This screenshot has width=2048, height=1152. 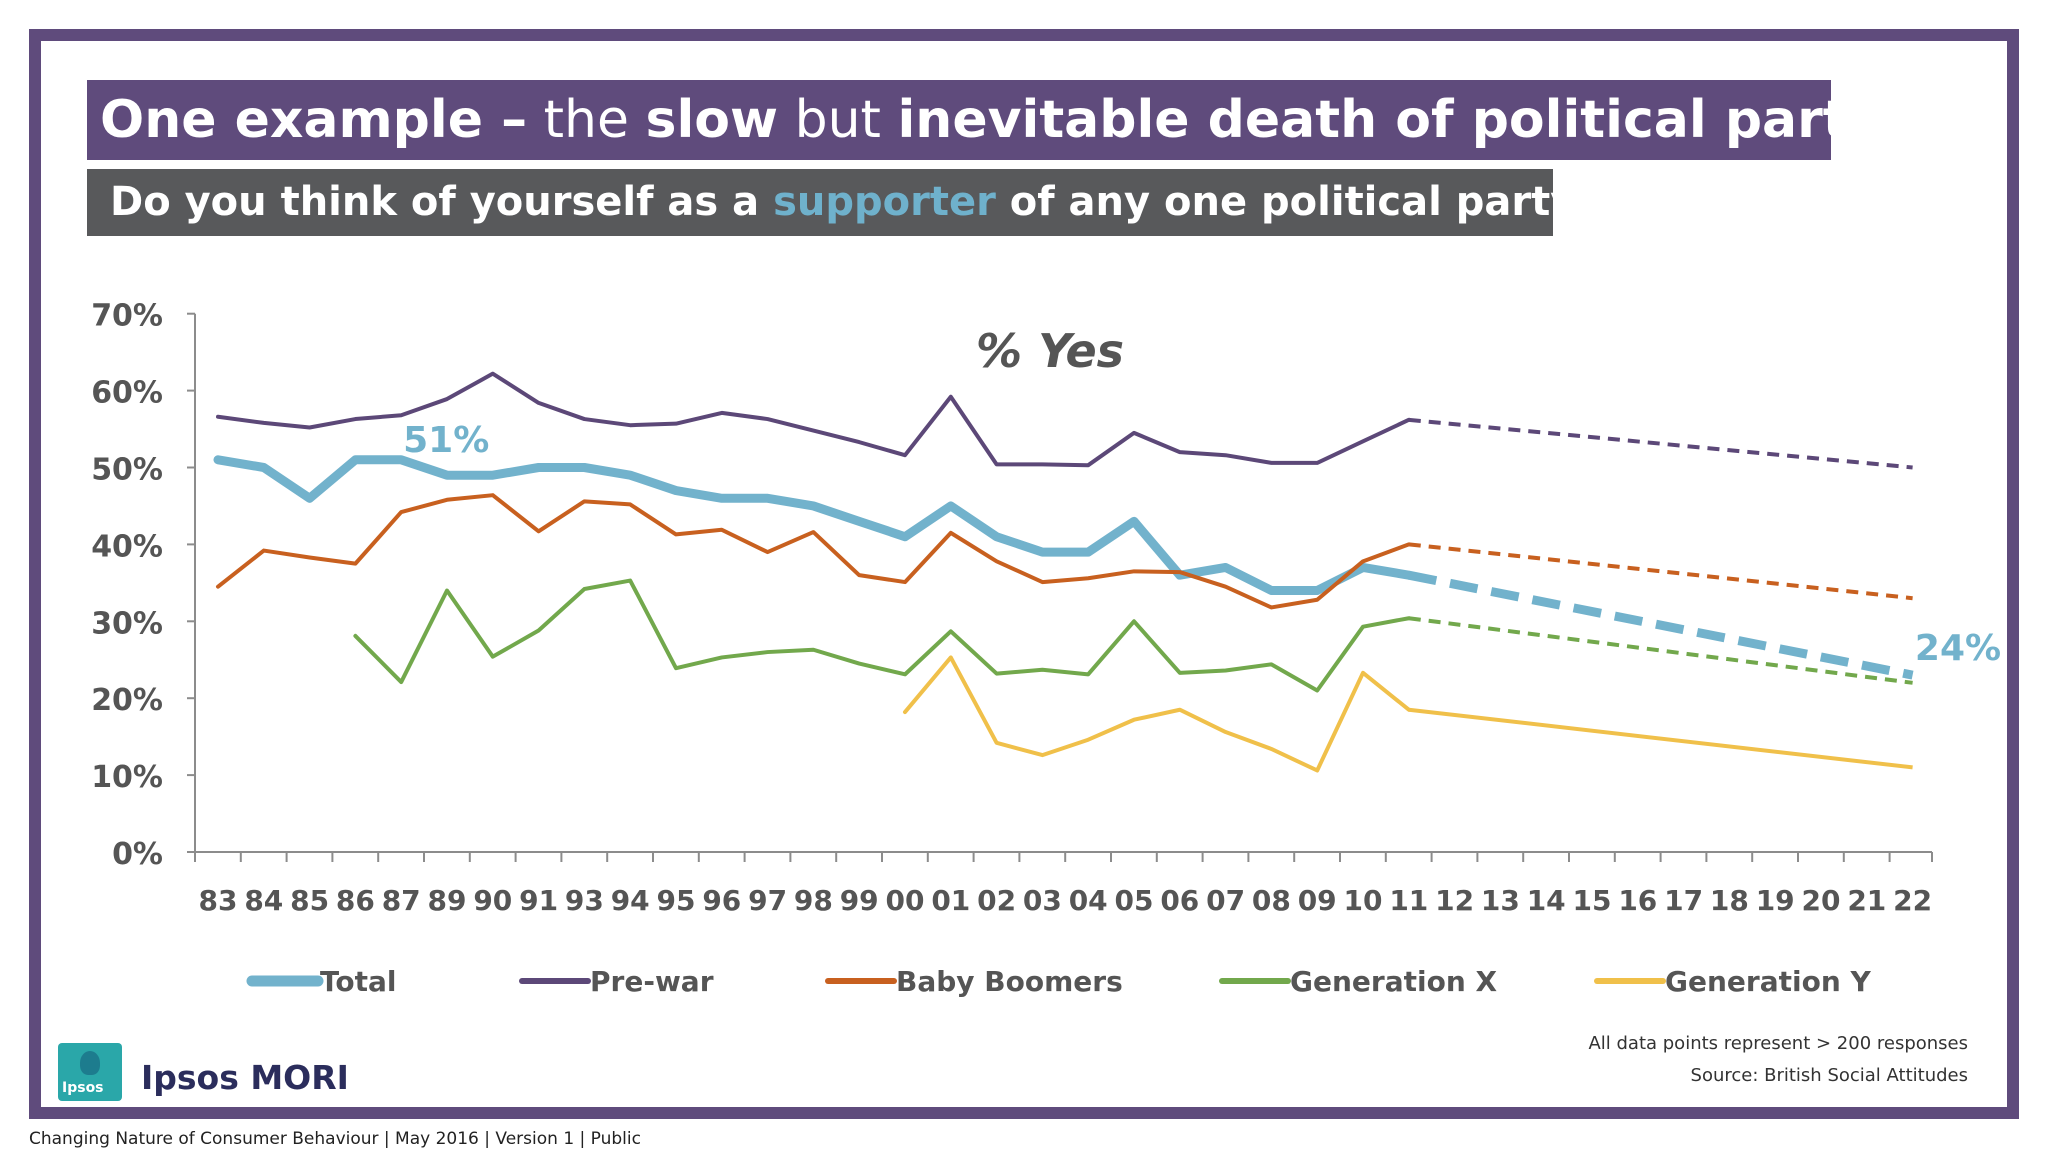 I want to click on x-tick-label: 15, so click(x=1592, y=900).